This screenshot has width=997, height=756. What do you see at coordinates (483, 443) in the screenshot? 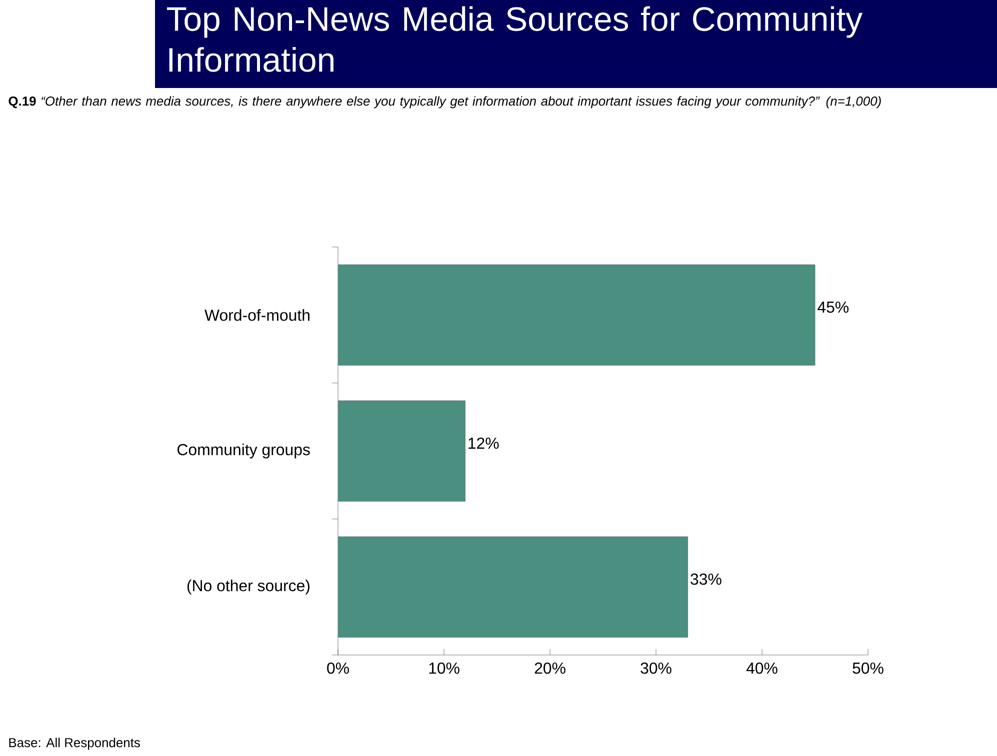
I see `data-label: 12%` at bounding box center [483, 443].